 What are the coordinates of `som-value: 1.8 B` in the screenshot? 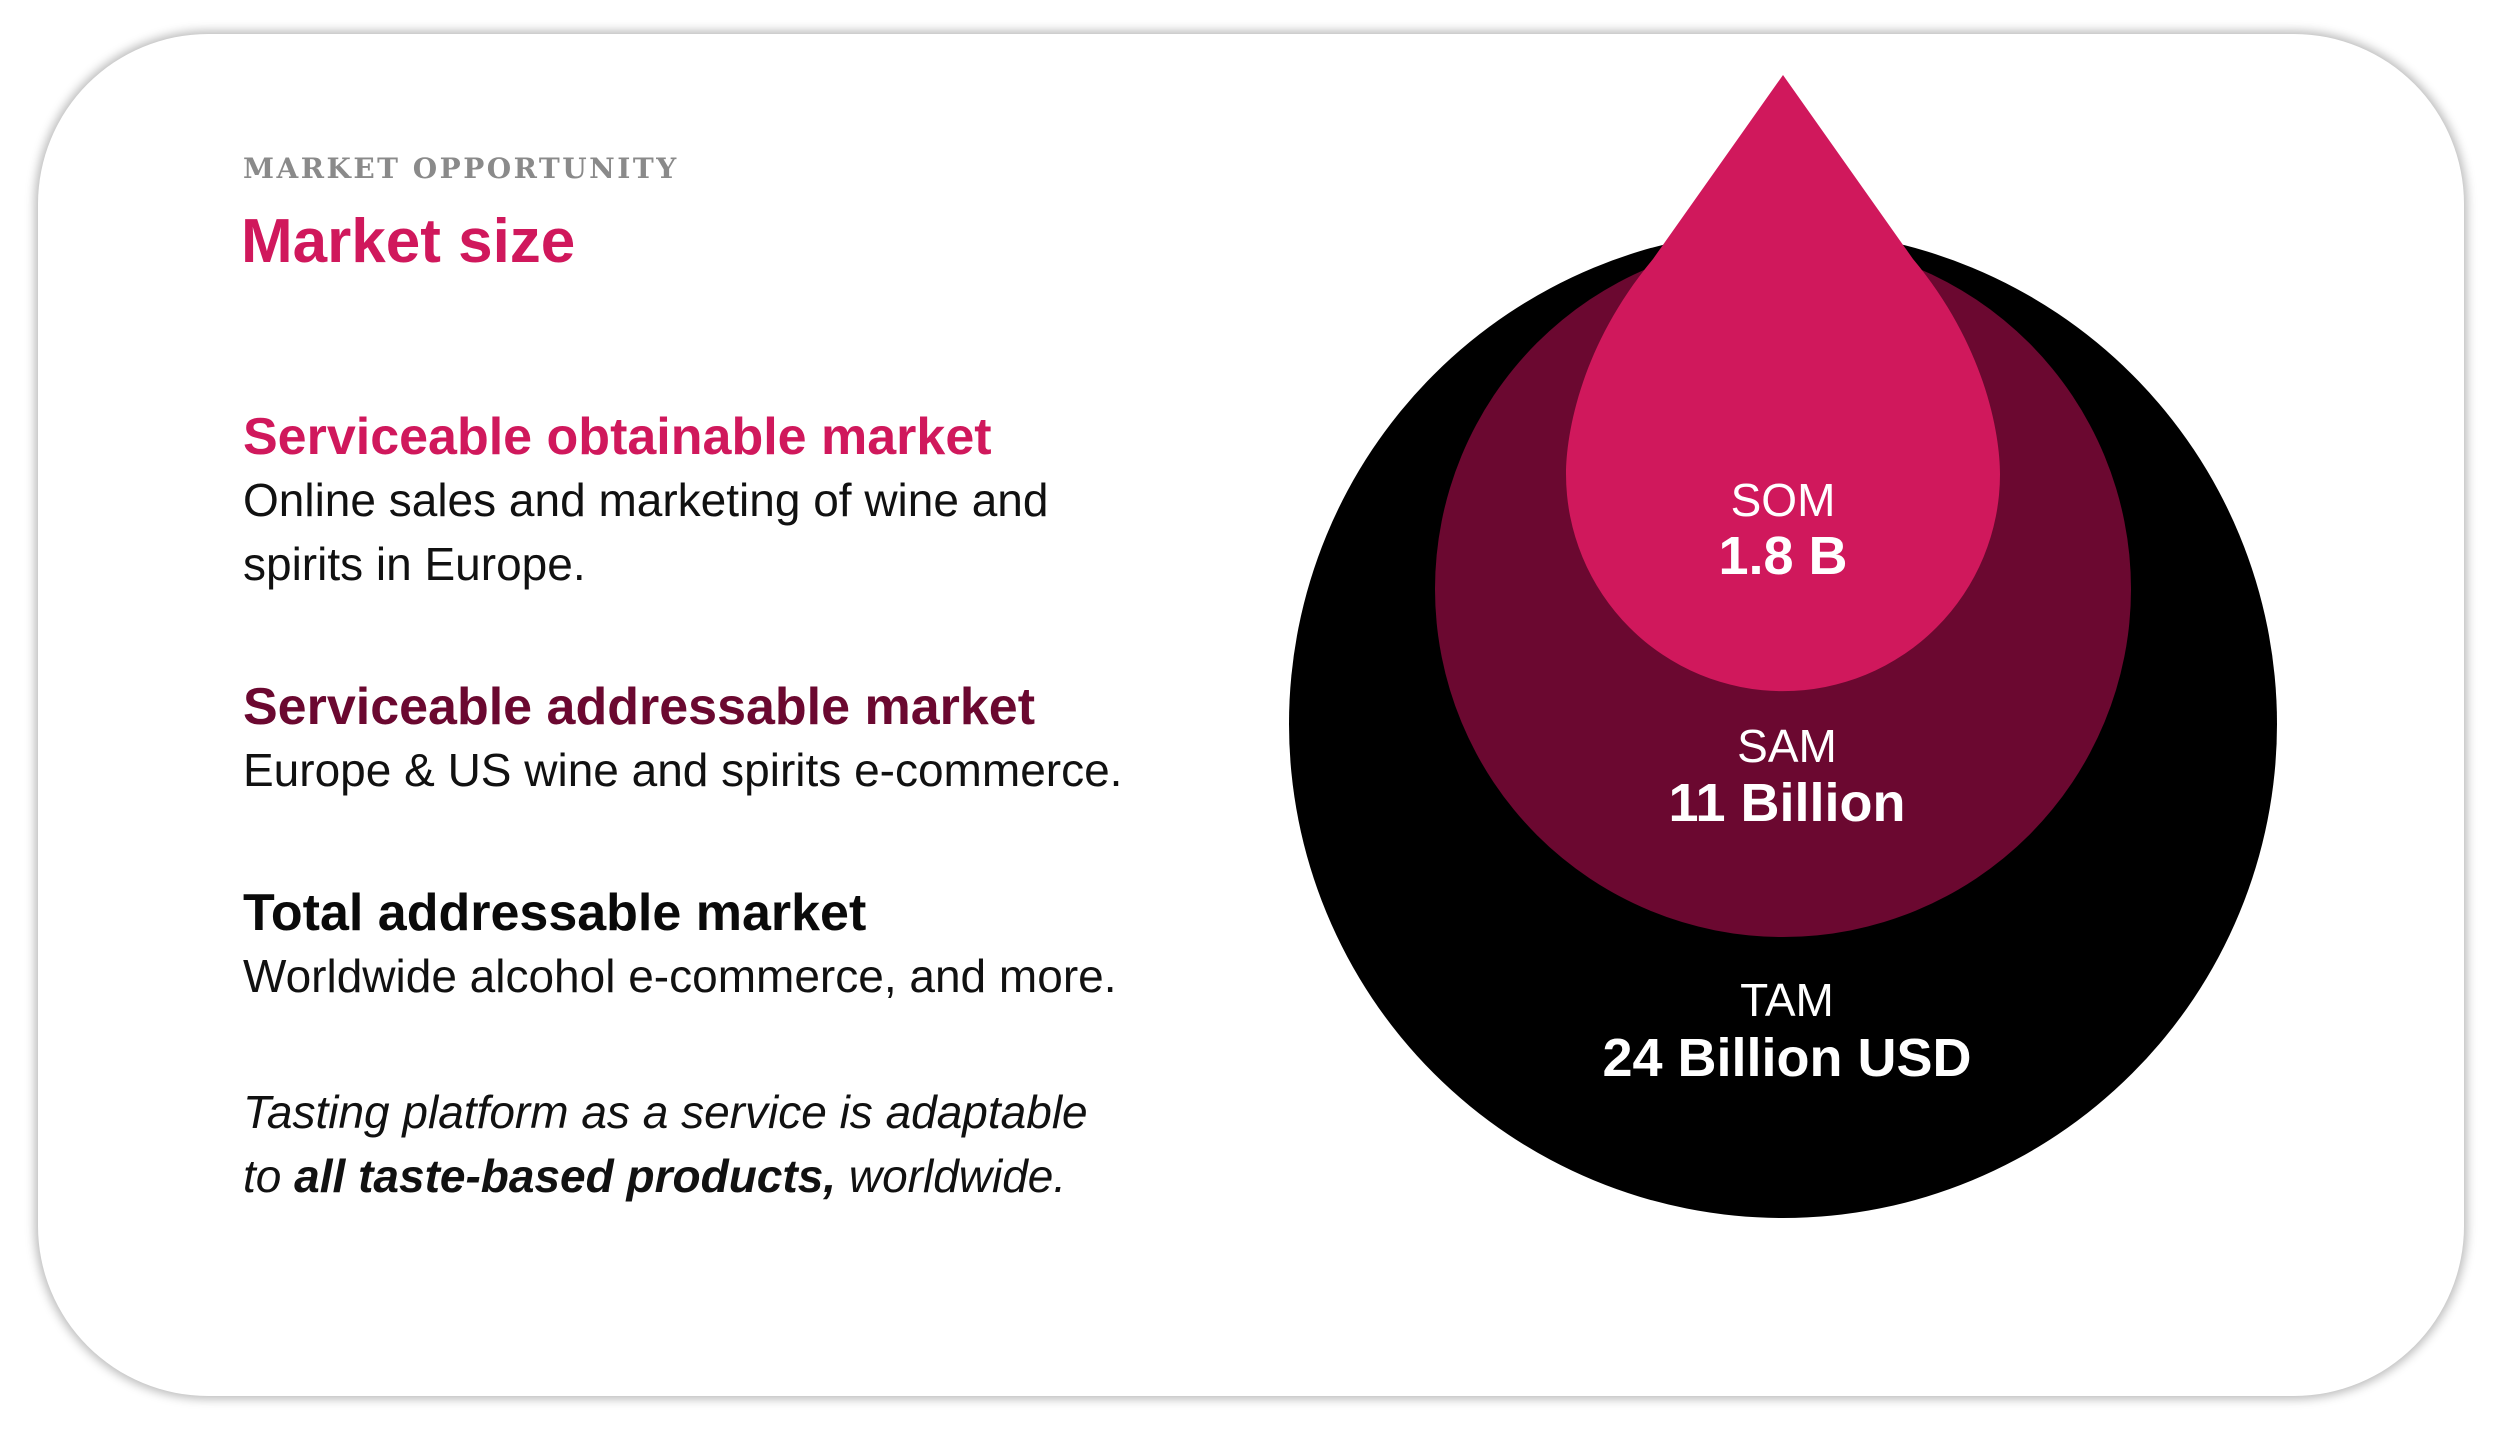 It's located at (1782, 556).